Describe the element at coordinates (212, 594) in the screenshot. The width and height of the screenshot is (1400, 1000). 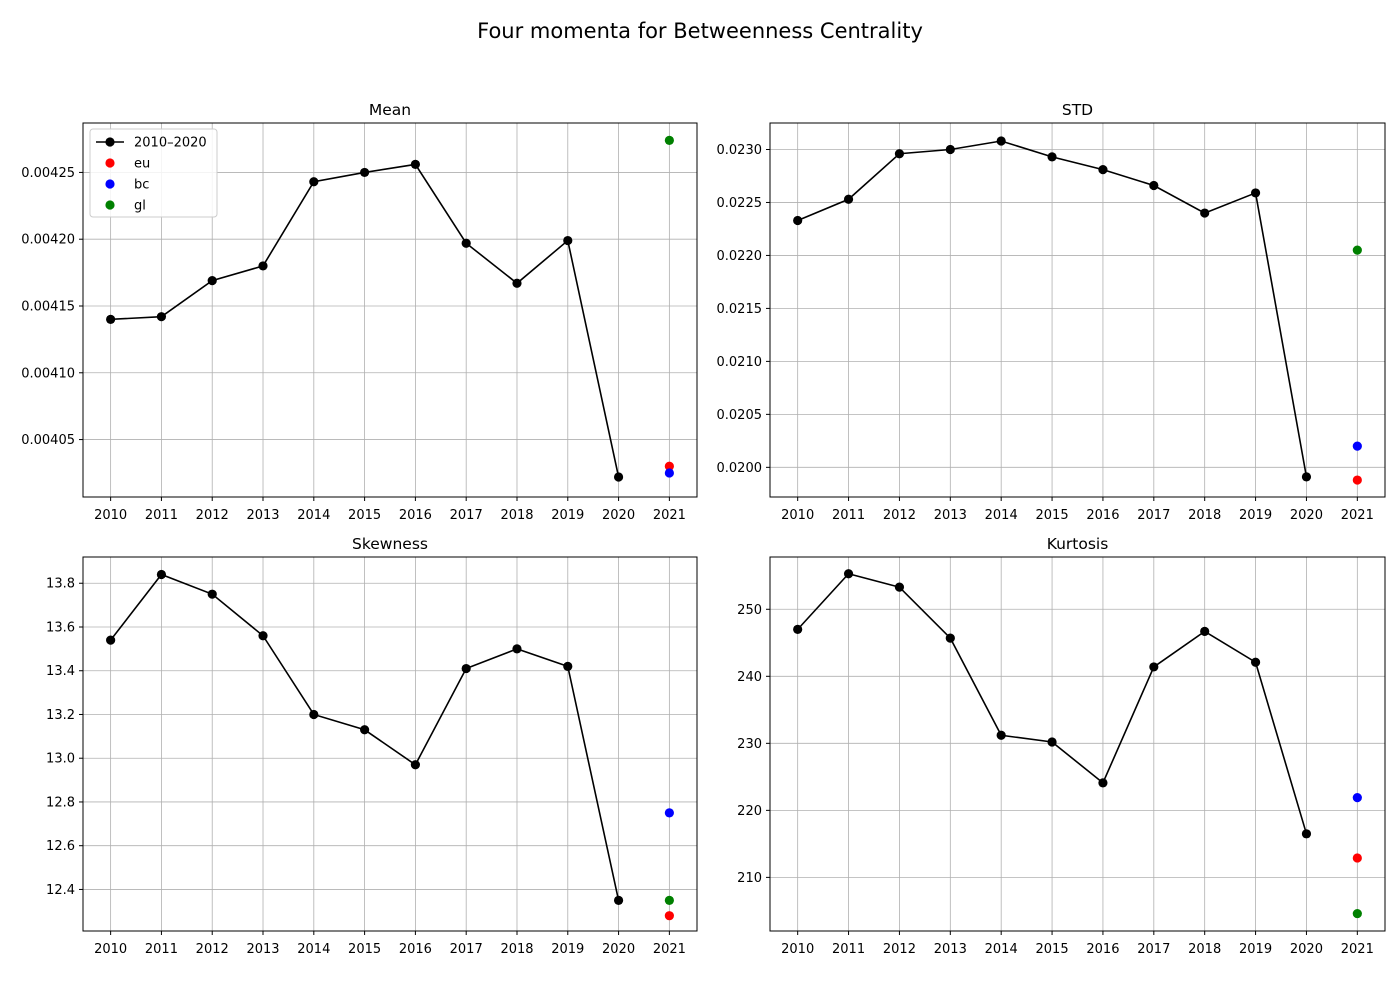
I see `skewness-series-2010-2020-point-2012` at that location.